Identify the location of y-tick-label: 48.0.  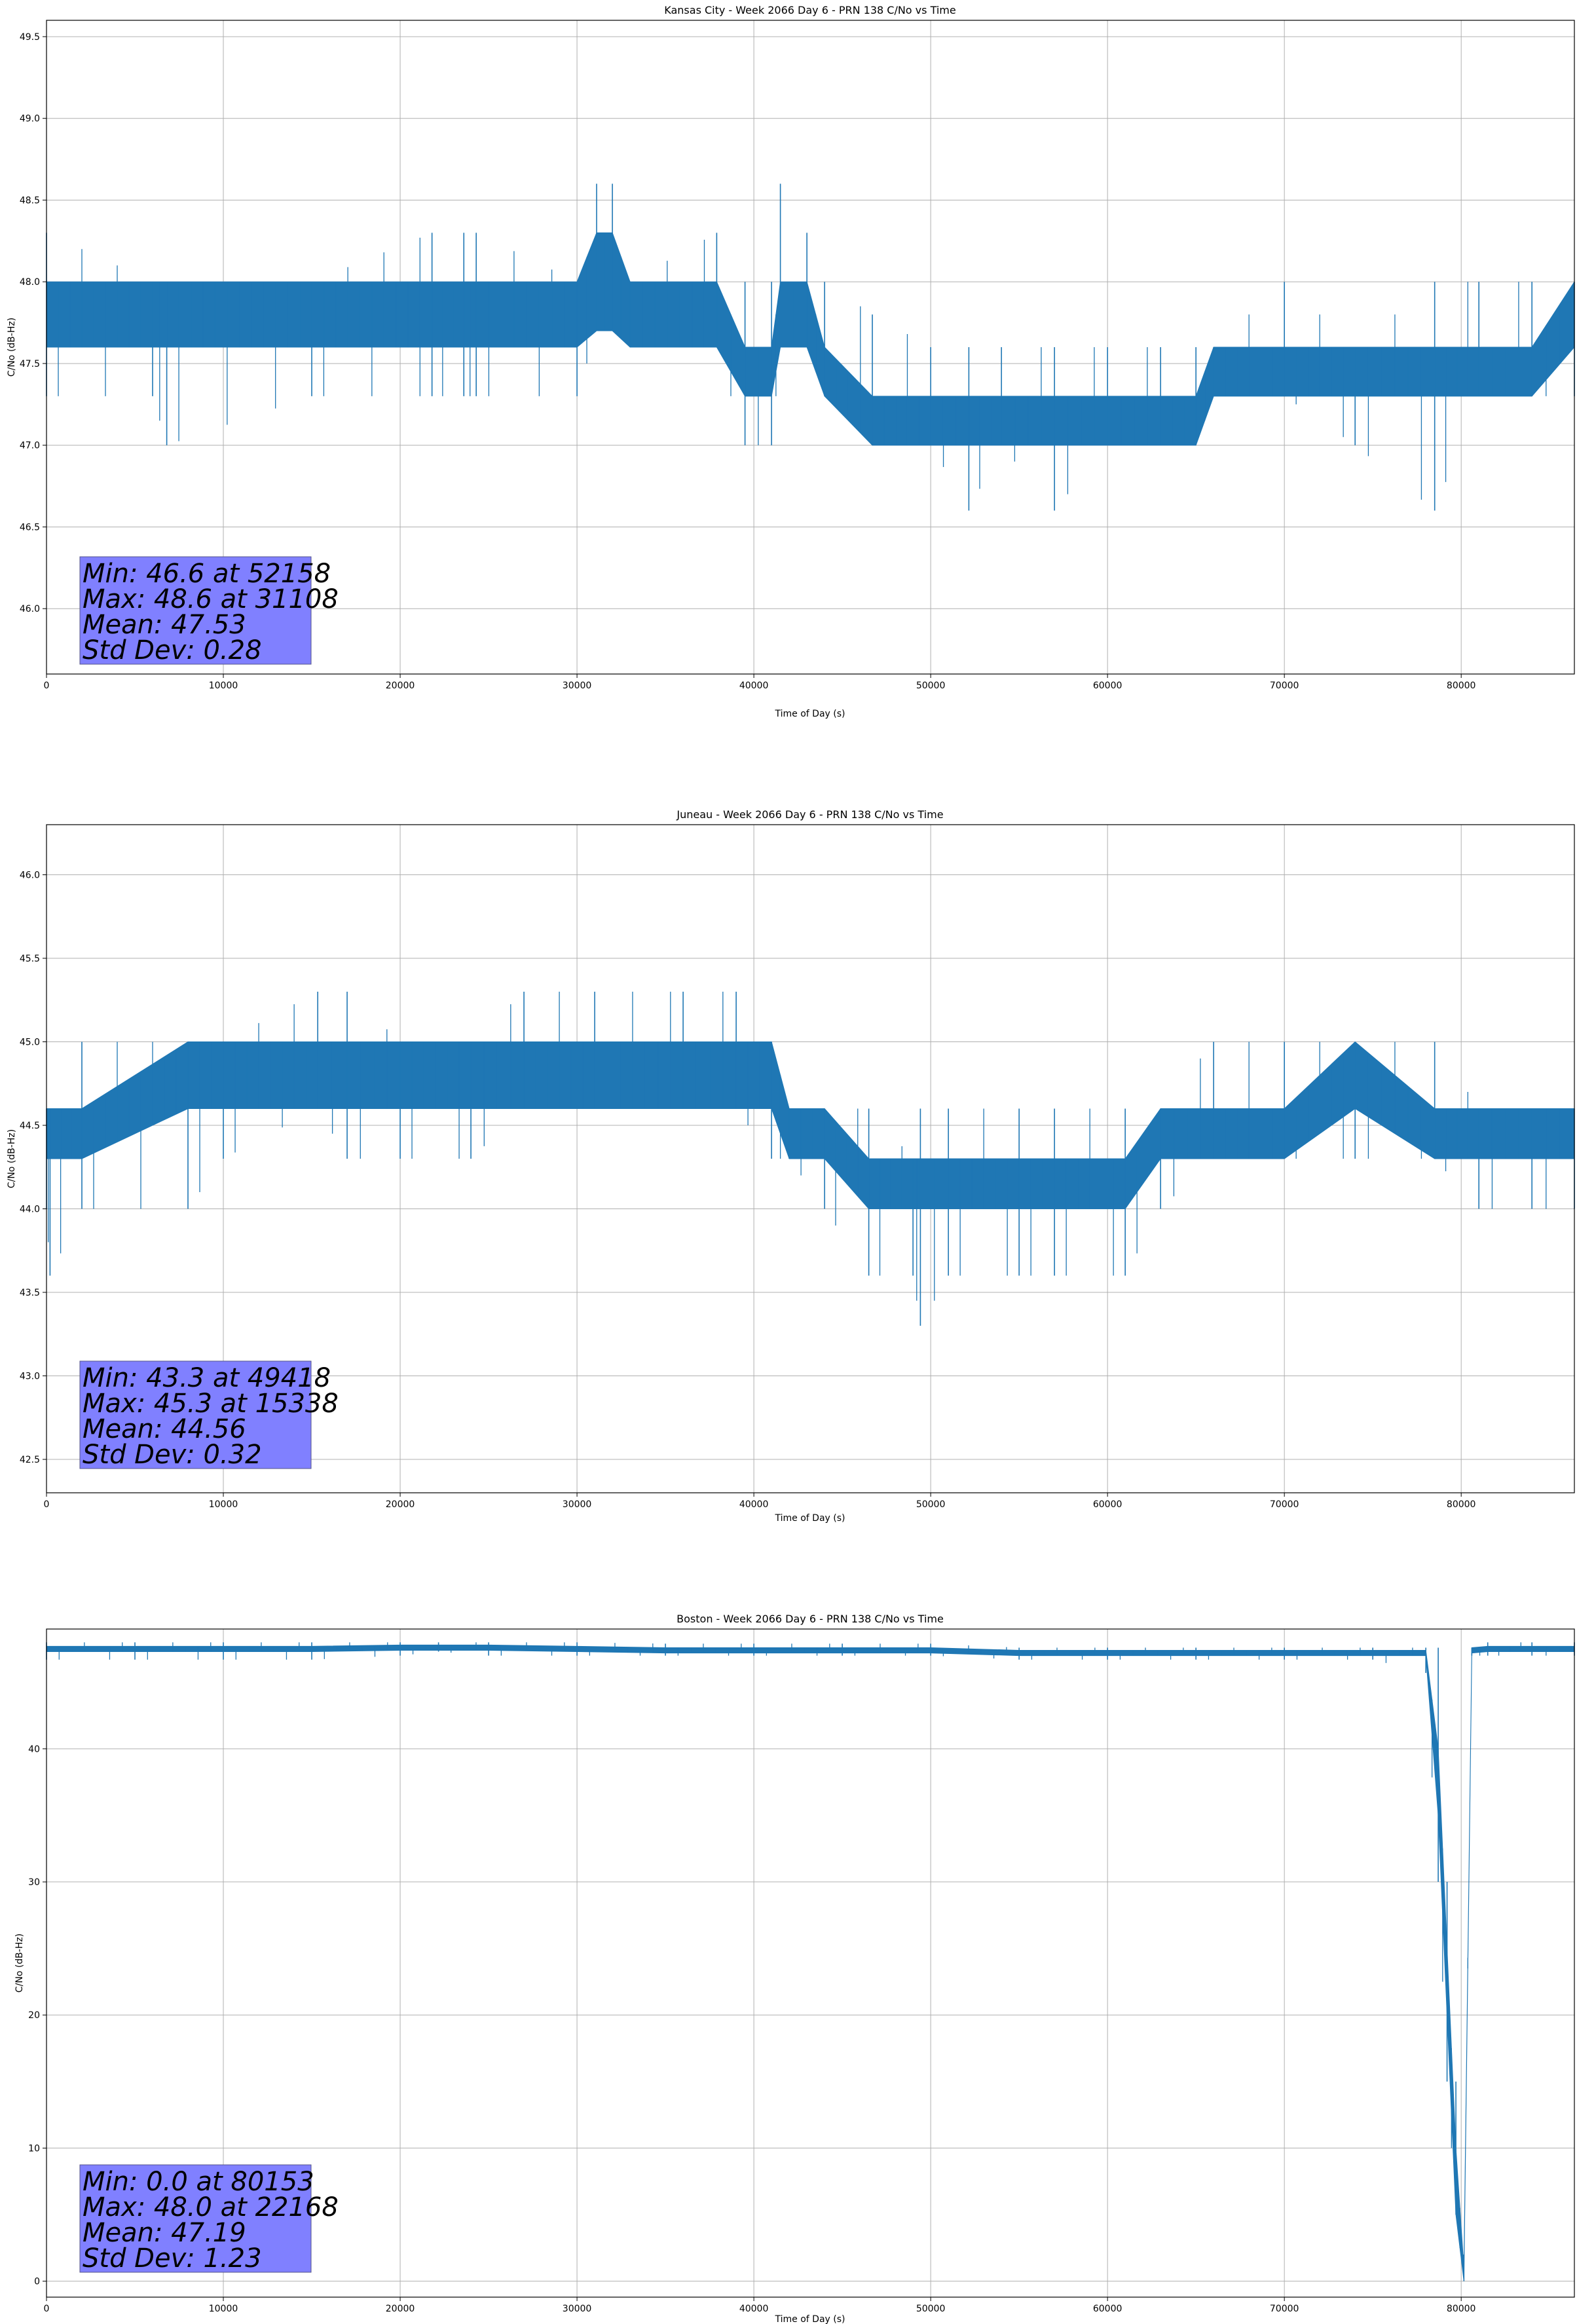
(30, 282).